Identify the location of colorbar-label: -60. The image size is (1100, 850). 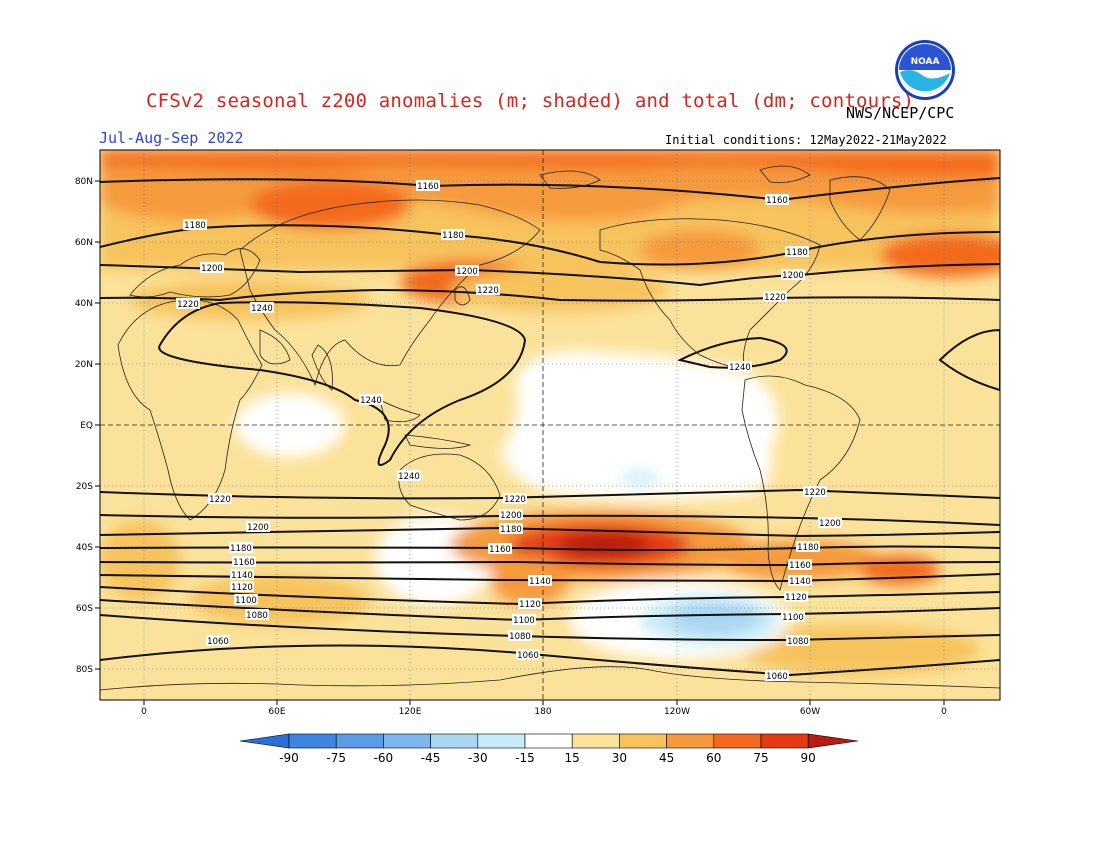
(384, 758).